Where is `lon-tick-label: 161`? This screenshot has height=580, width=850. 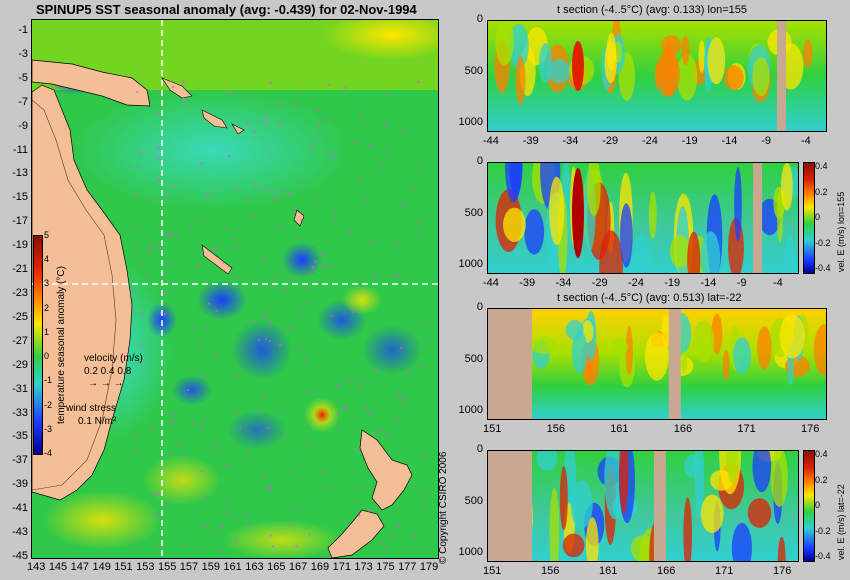
lon-tick-label: 161 is located at coordinates (232, 567).